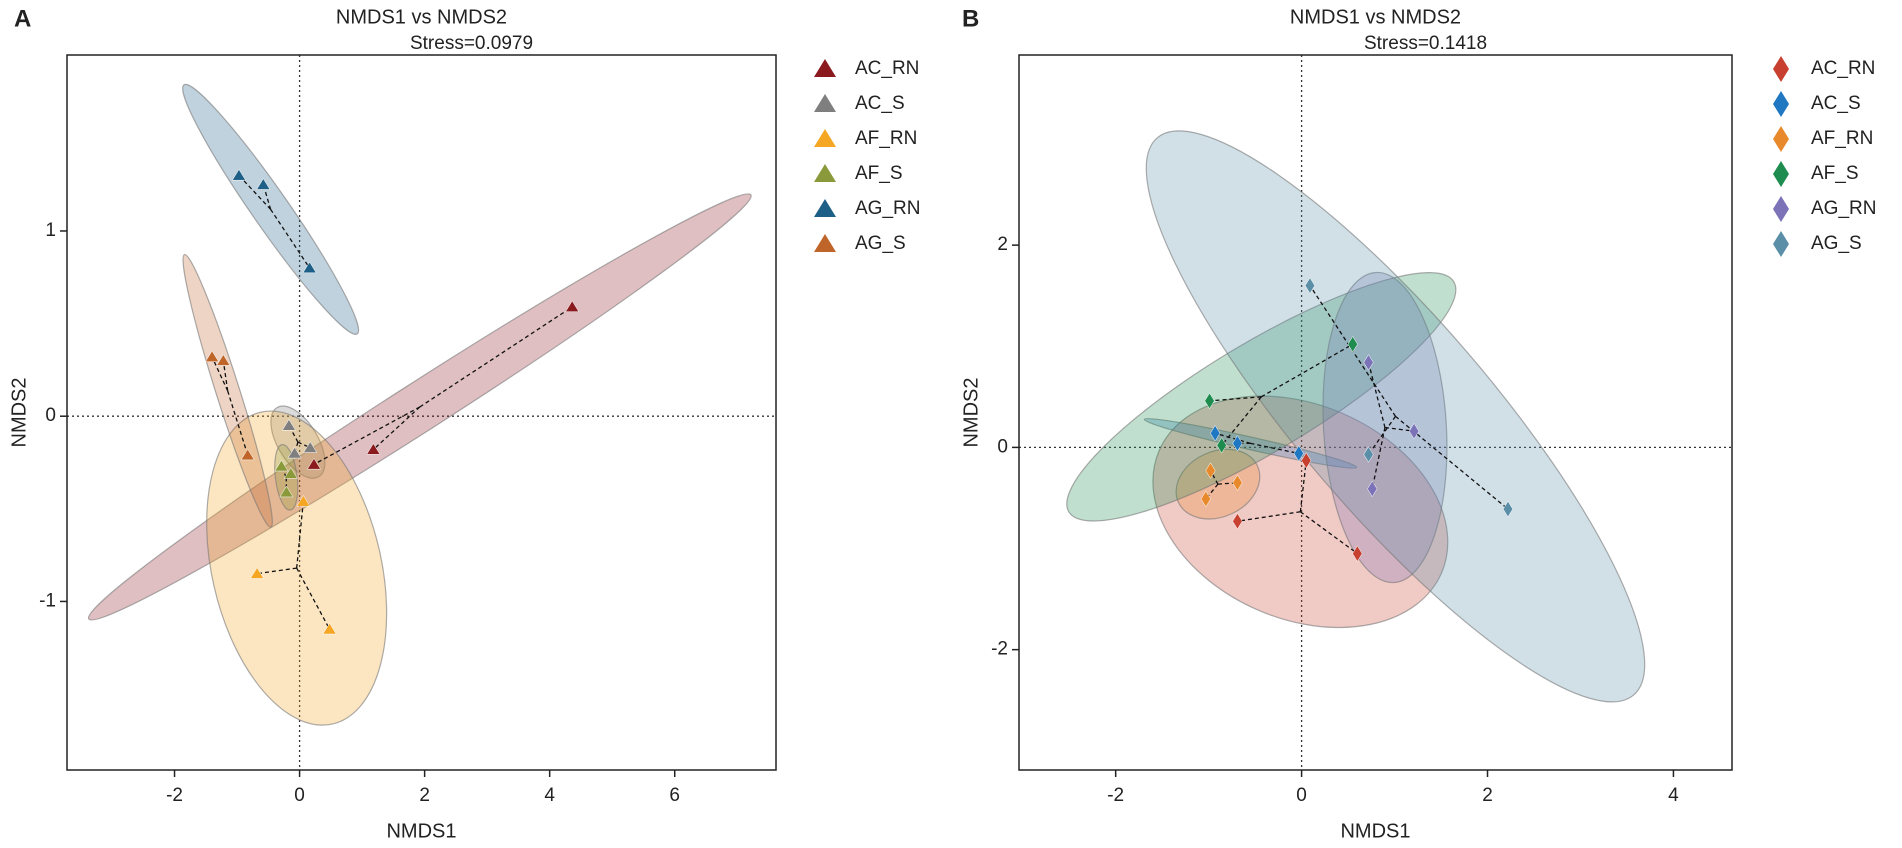 The height and width of the screenshot is (848, 1902). Describe the element at coordinates (970, 18) in the screenshot. I see `panel-label: B` at that location.